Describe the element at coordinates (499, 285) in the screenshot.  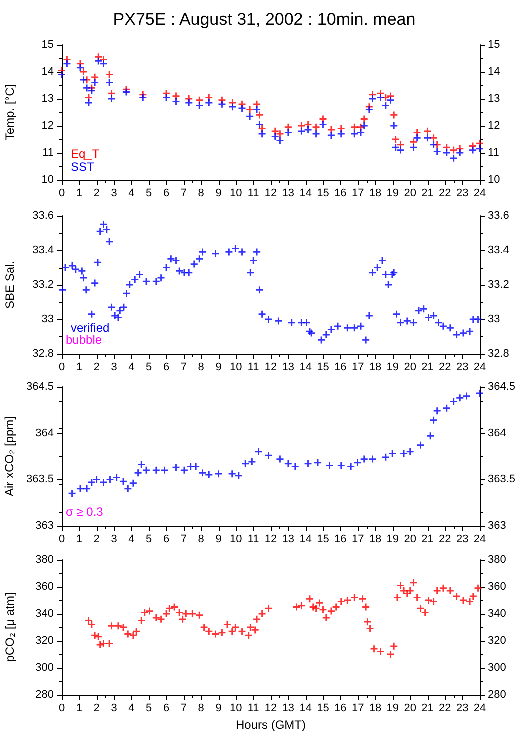
I see `y2-tick-label: 33.2` at that location.